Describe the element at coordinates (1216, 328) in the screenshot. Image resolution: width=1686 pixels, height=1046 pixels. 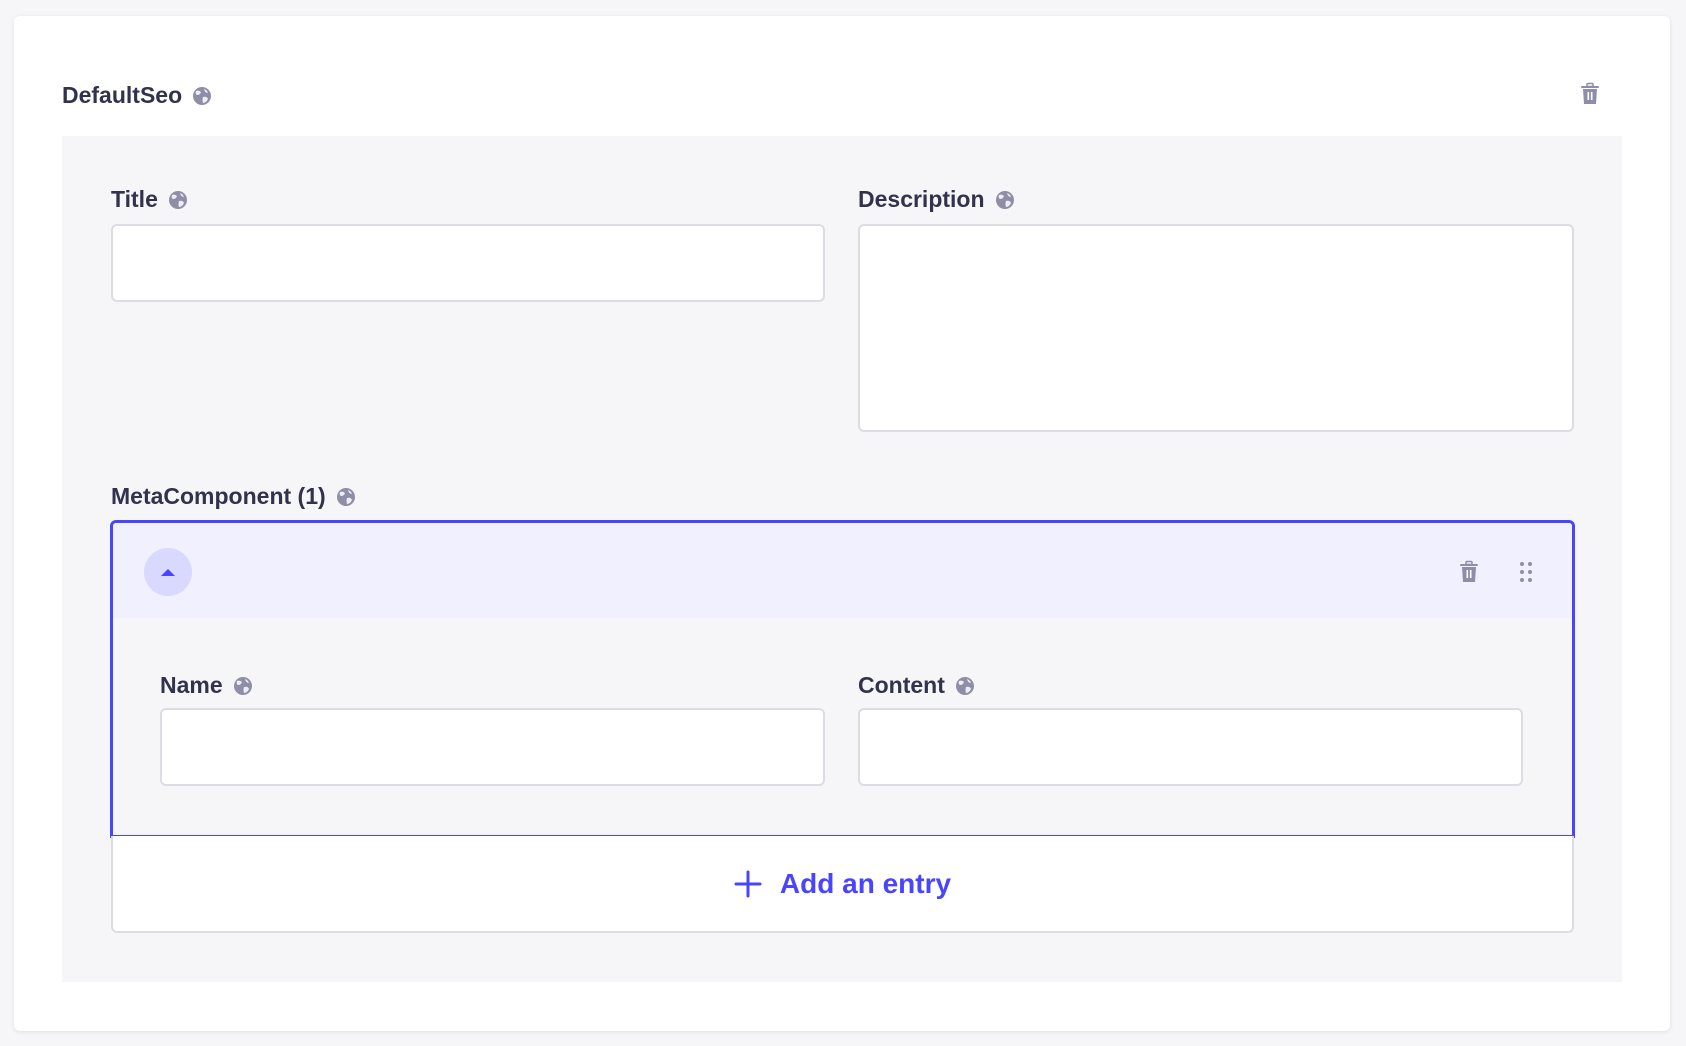
I see `description-textarea` at that location.